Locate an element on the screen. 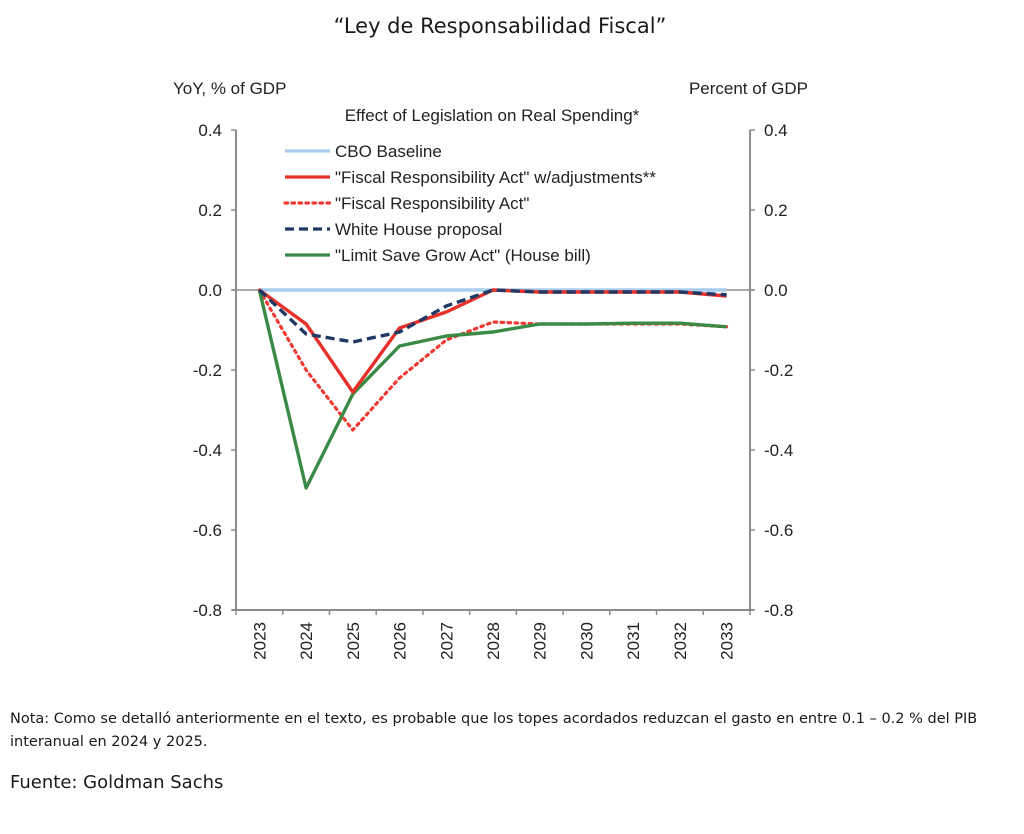 The image size is (1024, 834). legend-label: CBO Baseline is located at coordinates (388, 151).